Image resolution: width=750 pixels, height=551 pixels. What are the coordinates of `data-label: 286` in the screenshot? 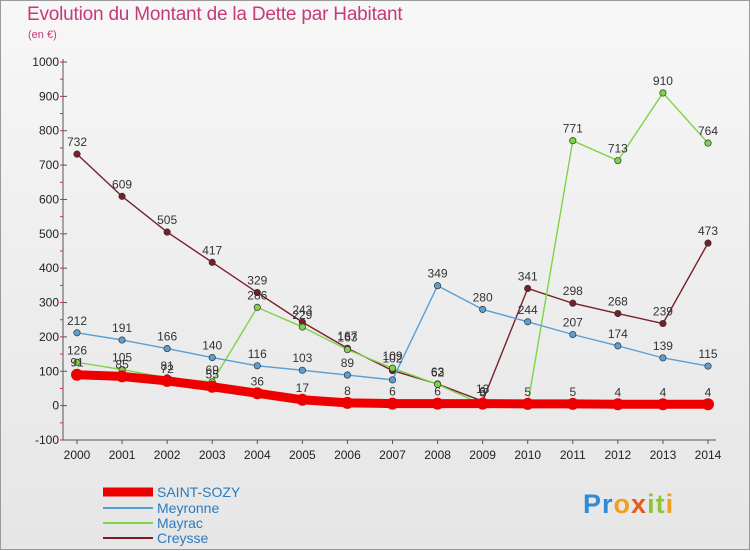 It's located at (257, 295).